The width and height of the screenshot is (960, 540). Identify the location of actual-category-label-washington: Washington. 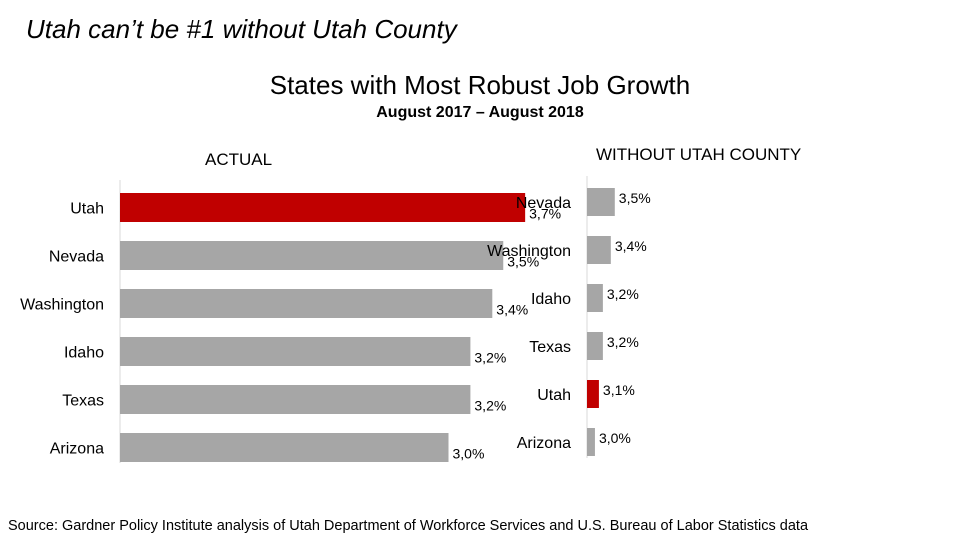
(62, 305).